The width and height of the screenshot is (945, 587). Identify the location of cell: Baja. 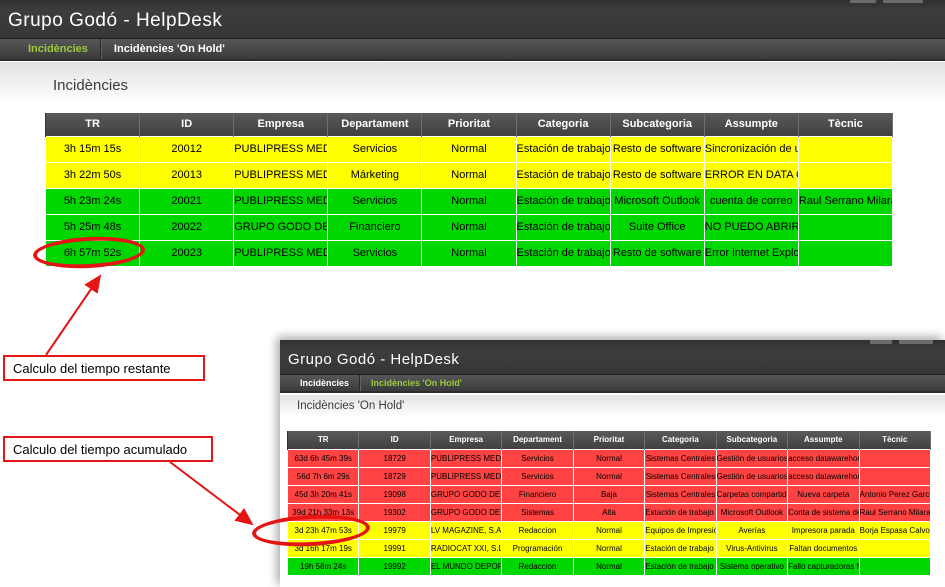
(609, 494).